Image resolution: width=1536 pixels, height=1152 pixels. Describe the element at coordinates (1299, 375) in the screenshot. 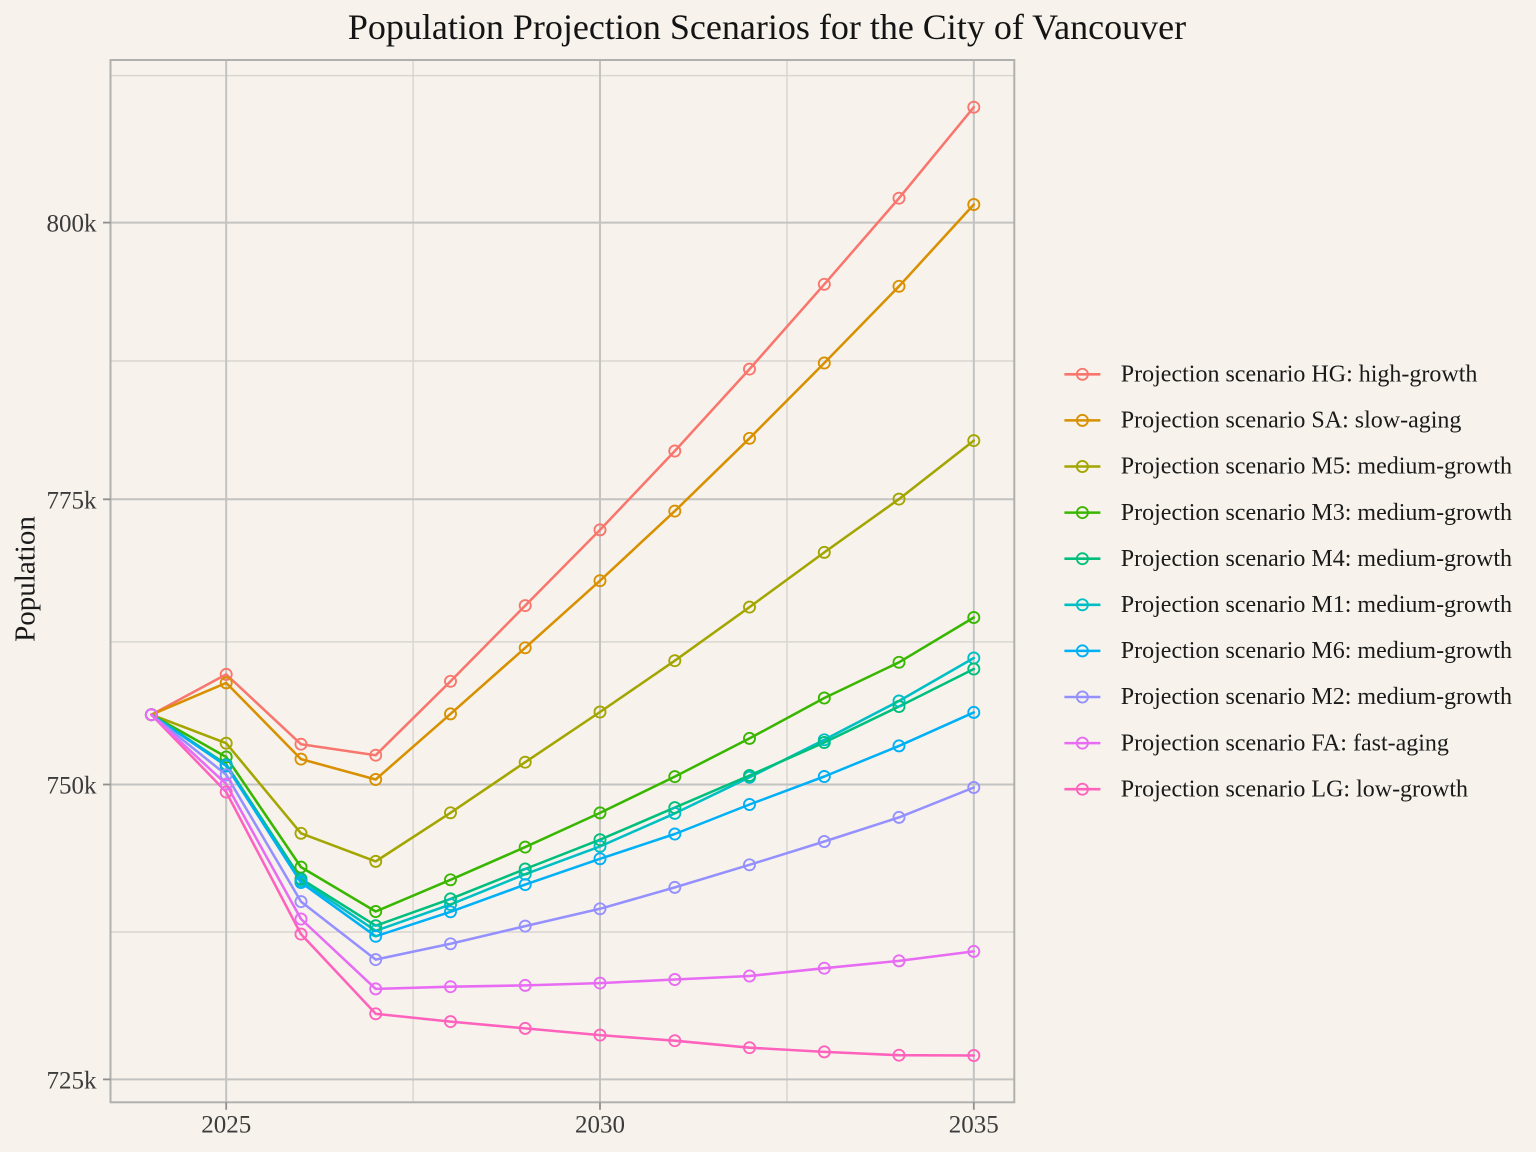

I see `svg-text:Projection scenario HG: high-g: Projection scenario HG: high-growth` at that location.